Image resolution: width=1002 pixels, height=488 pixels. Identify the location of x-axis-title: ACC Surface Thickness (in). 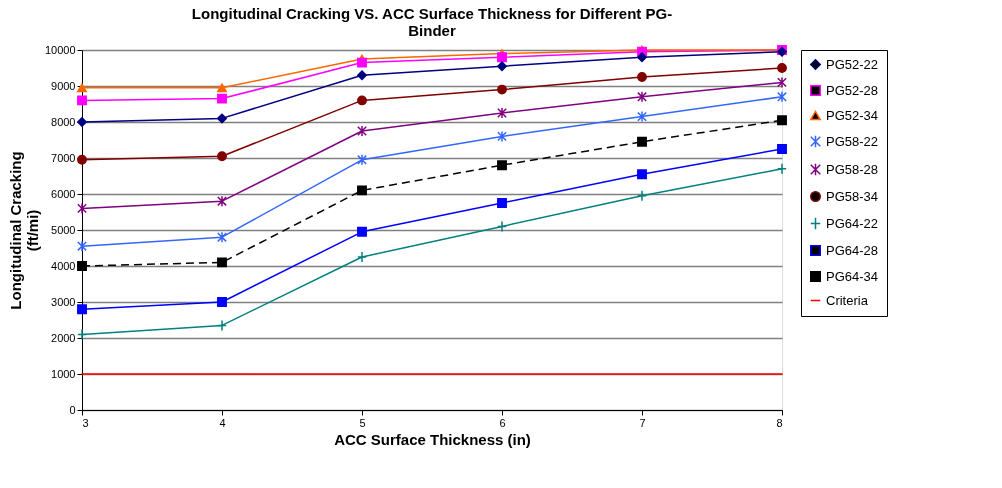
(432, 439).